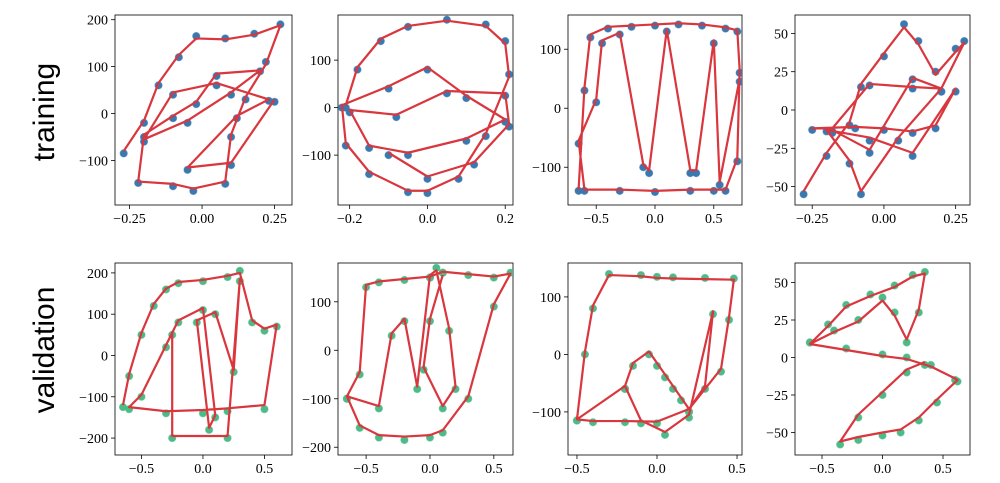 Image resolution: width=1000 pixels, height=483 pixels. I want to click on plot-frame, so click(203, 359).